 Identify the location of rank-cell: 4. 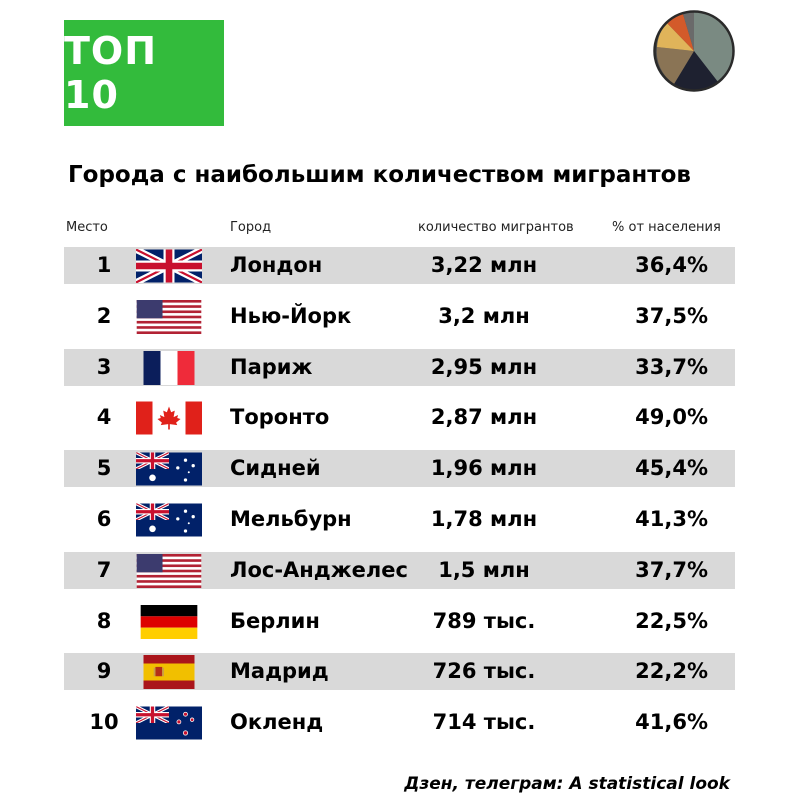
(104, 417).